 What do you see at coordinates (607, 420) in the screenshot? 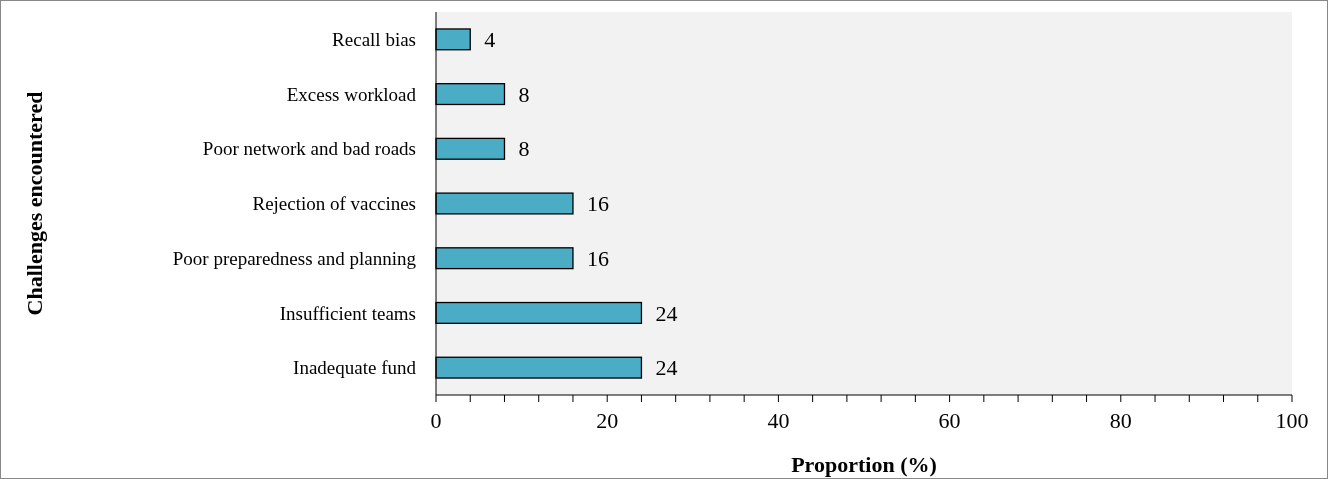
I see `x-tick-label: 20` at bounding box center [607, 420].